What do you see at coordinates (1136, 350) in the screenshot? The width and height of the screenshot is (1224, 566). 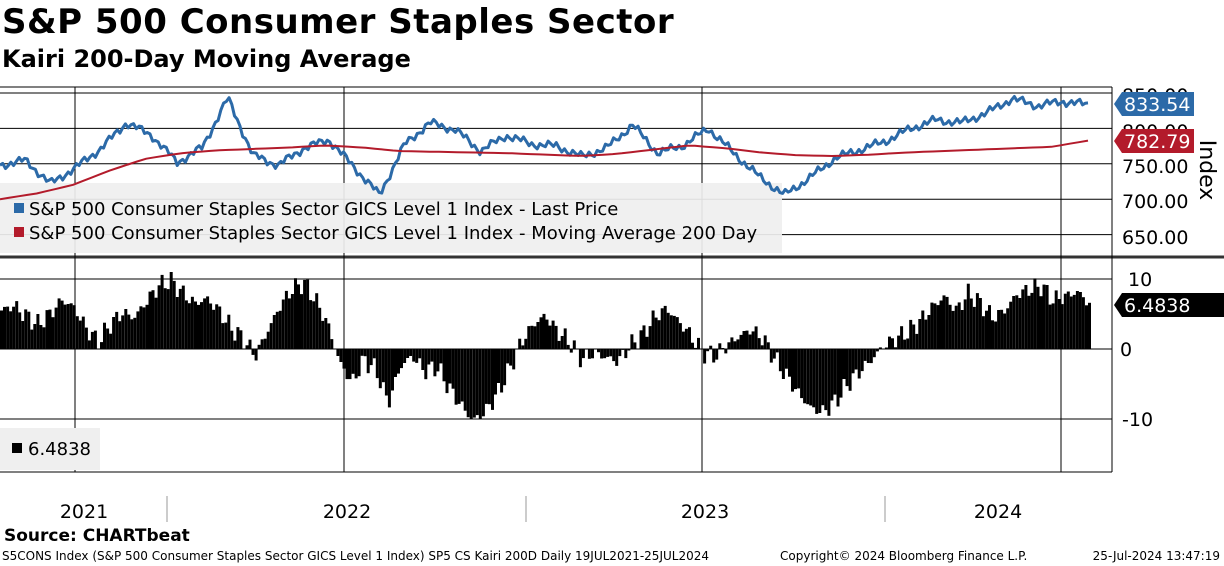 I see `bottom-y-axis: 10 0 -10` at bounding box center [1136, 350].